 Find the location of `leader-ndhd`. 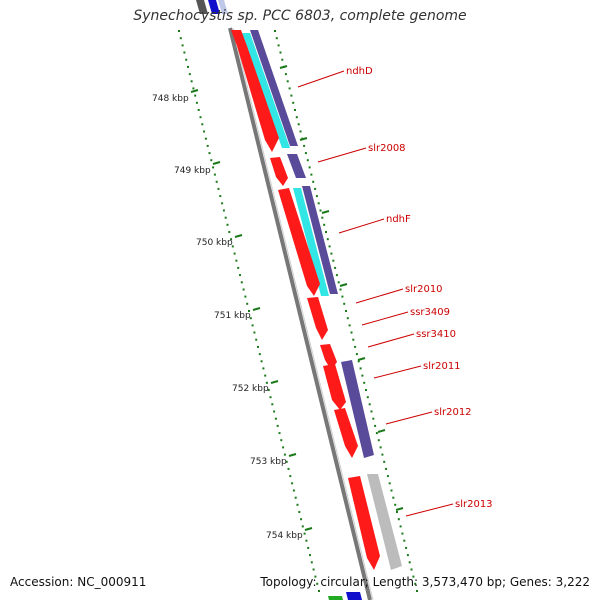

leader-ndhd is located at coordinates (321, 79).